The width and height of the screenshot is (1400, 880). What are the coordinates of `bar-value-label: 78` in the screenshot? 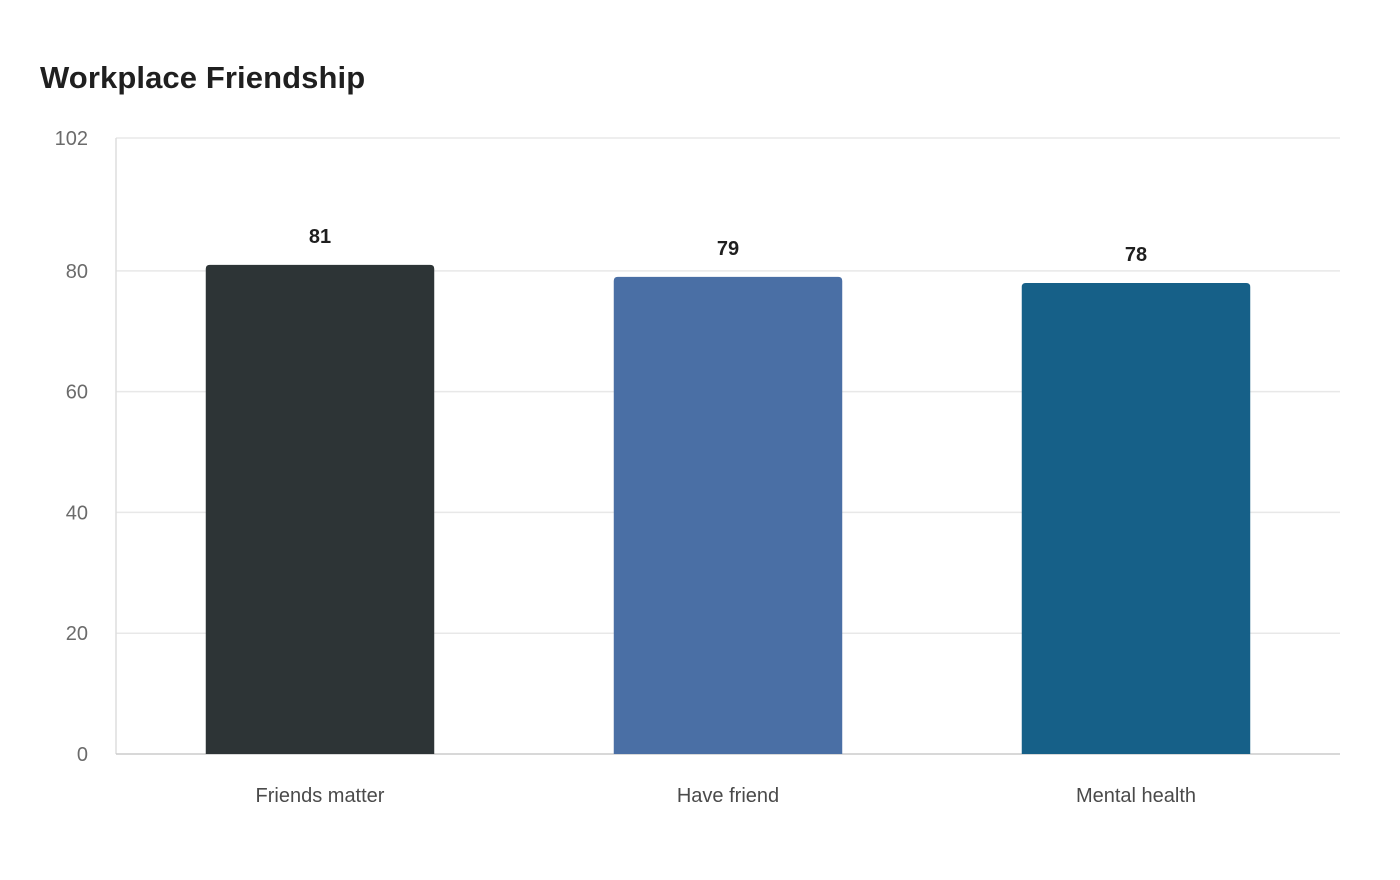 It's located at (1136, 255).